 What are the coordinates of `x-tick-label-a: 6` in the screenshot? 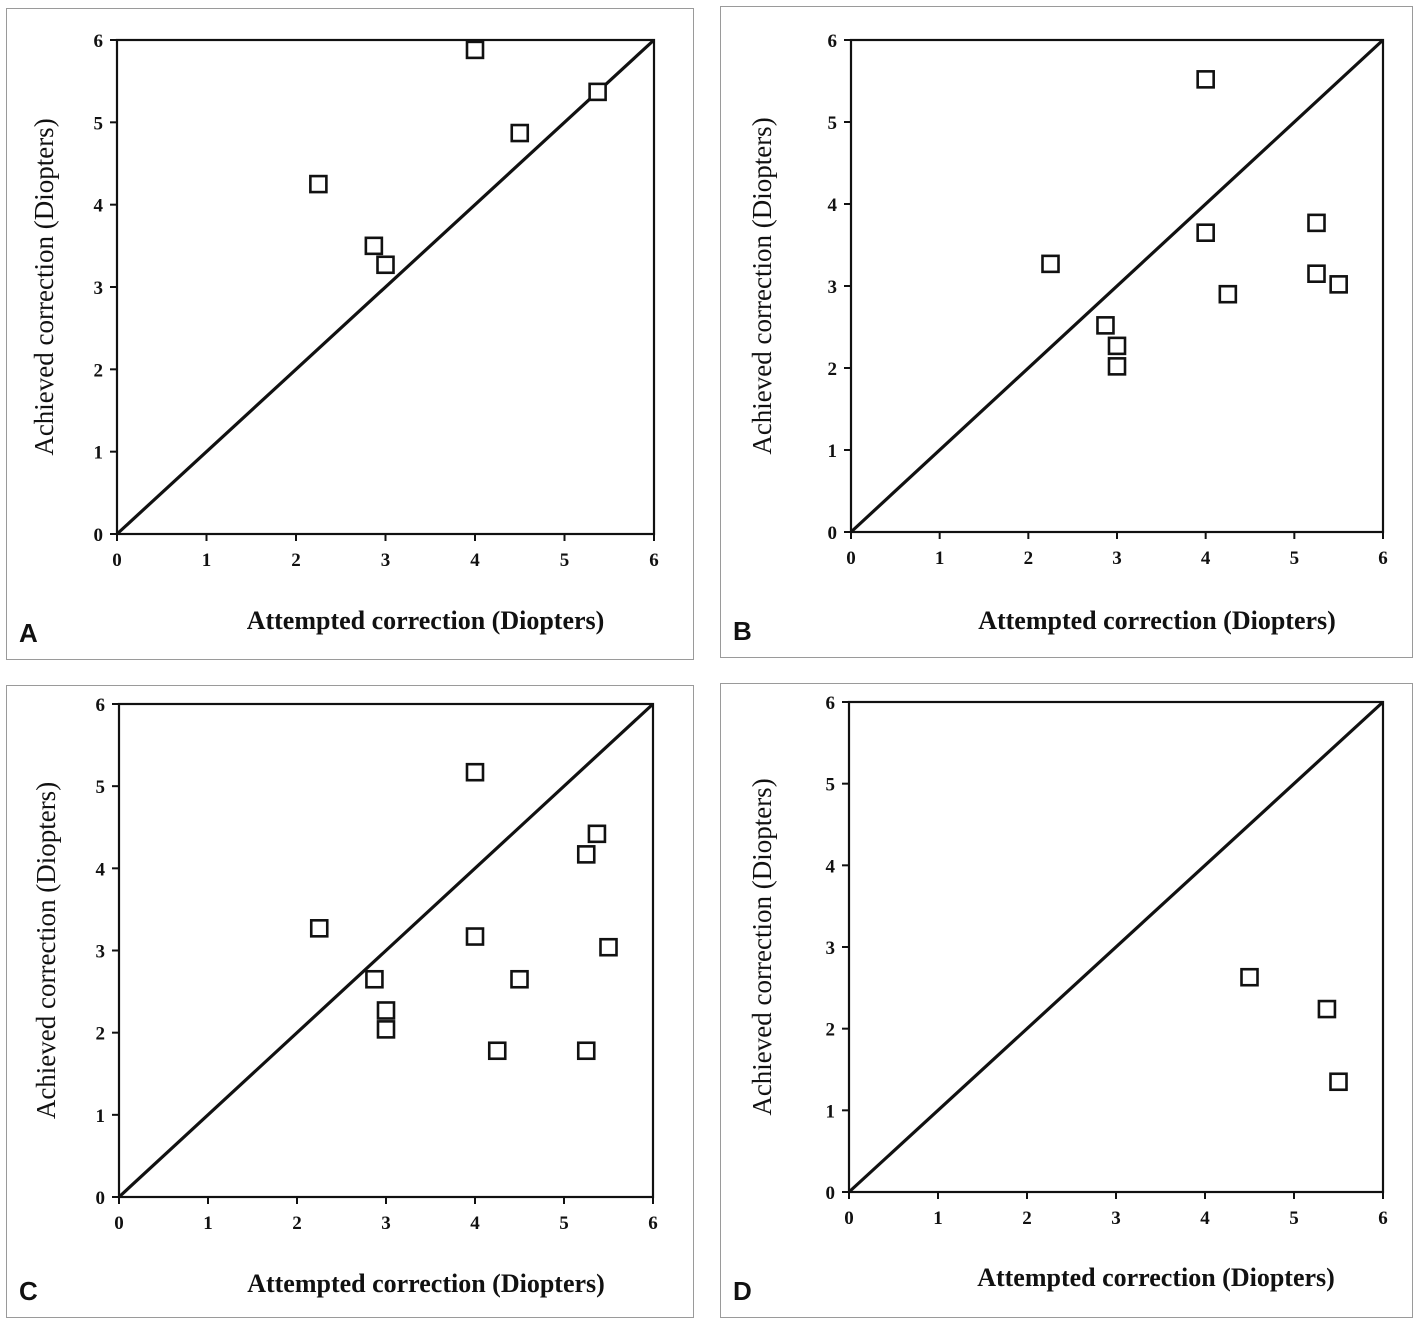 It's located at (654, 560).